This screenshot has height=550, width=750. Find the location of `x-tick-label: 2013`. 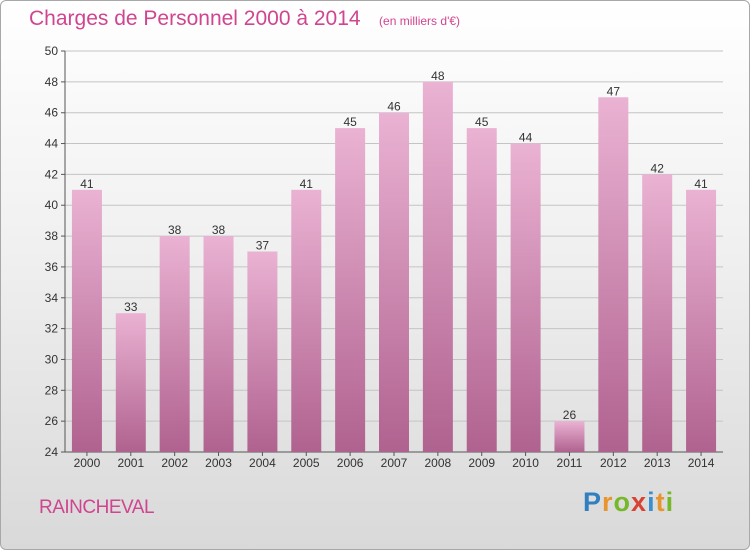

x-tick-label: 2013 is located at coordinates (657, 463).